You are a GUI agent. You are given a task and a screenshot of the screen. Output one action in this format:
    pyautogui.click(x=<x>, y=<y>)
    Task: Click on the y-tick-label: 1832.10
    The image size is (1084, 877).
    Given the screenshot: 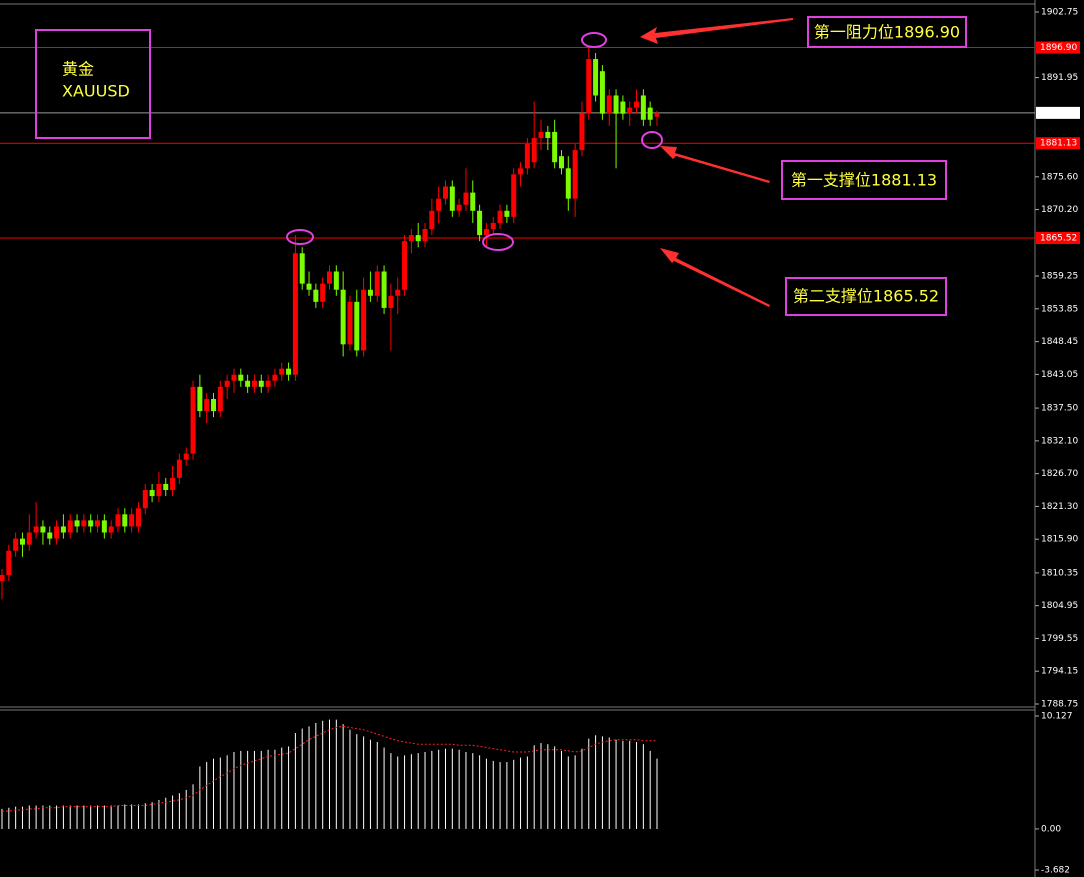 What is the action you would take?
    pyautogui.click(x=1059, y=441)
    